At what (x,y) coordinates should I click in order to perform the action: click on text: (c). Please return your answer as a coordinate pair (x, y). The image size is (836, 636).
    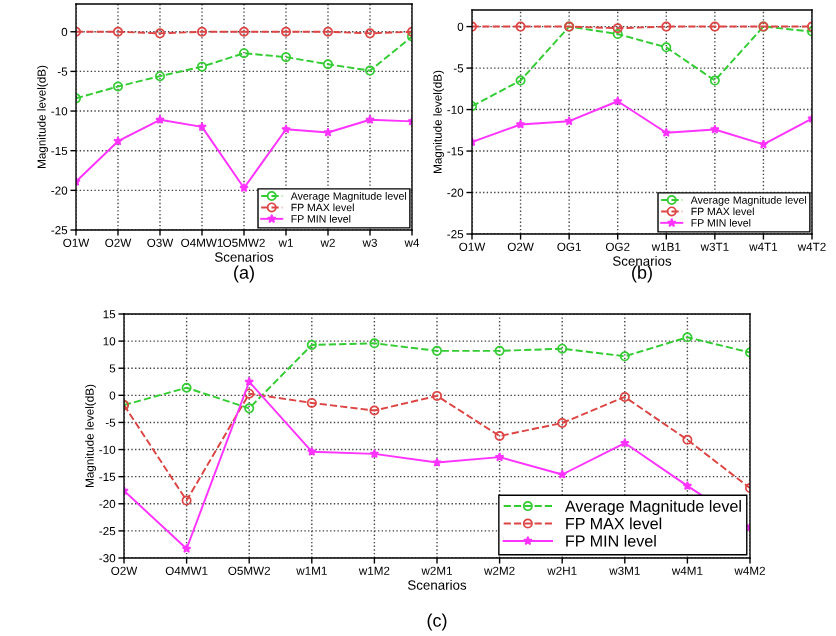
    Looking at the image, I should click on (437, 622).